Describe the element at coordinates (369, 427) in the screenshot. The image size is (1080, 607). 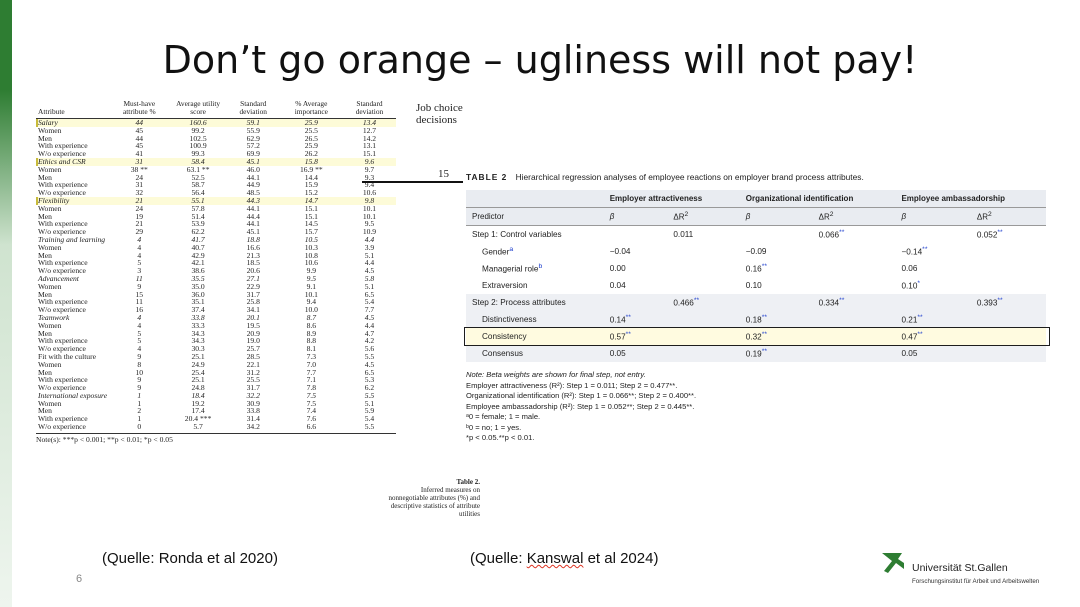
I see `cell-value: 5.5` at that location.